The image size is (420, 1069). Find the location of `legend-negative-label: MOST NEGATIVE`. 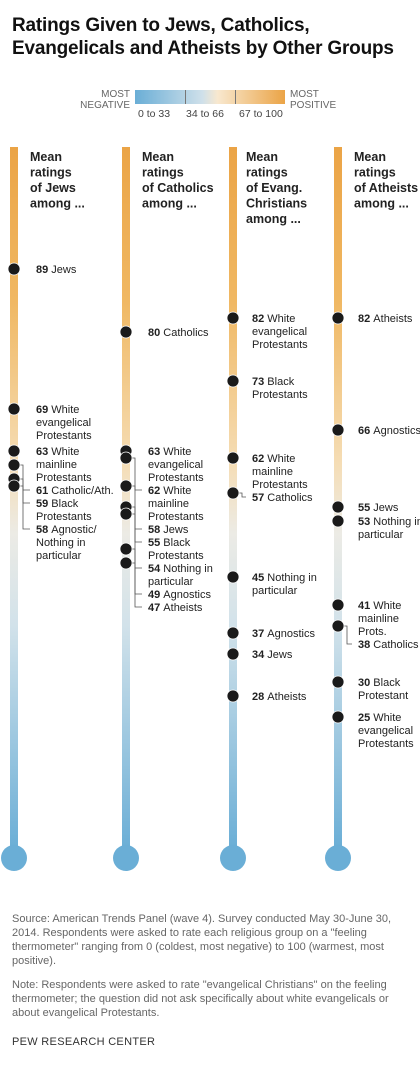

legend-negative-label: MOST NEGATIVE is located at coordinates (105, 100).